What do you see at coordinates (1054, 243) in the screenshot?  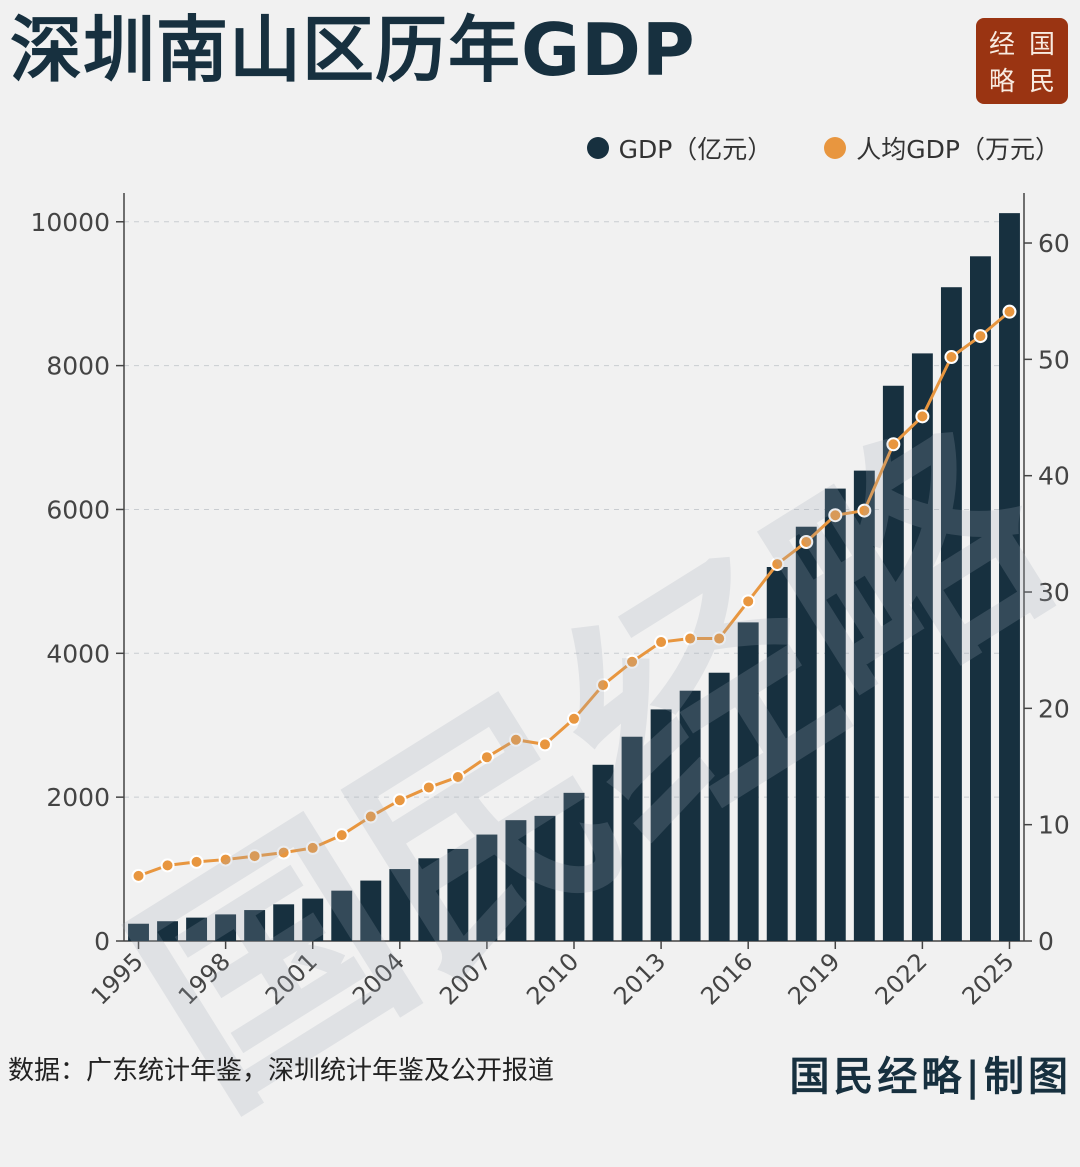 I see `right-tick-label: 60` at bounding box center [1054, 243].